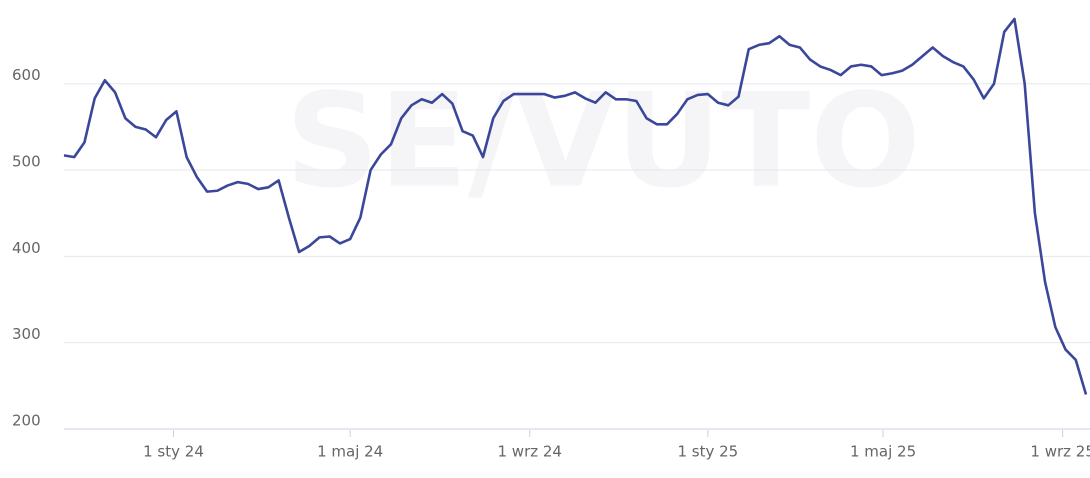  Describe the element at coordinates (350, 452) in the screenshot. I see `x-tick-label: 1 maj 24` at that location.